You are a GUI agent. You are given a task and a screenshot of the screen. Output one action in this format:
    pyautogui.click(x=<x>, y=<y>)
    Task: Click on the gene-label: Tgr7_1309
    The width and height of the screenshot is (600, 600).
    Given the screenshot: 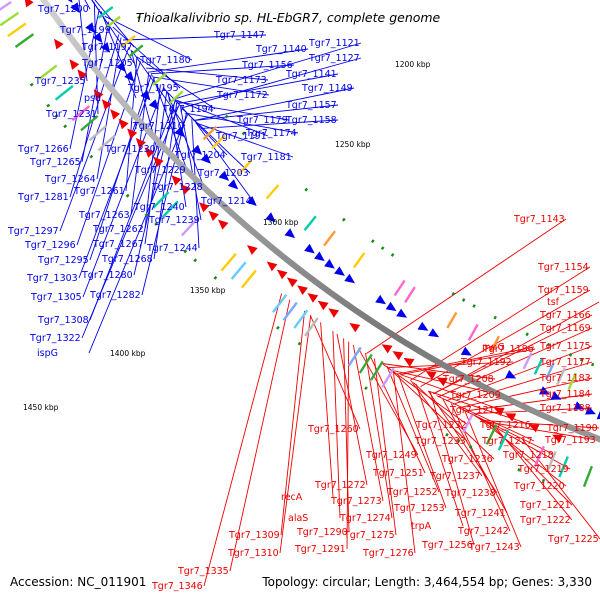 What is the action you would take?
    pyautogui.click(x=254, y=535)
    